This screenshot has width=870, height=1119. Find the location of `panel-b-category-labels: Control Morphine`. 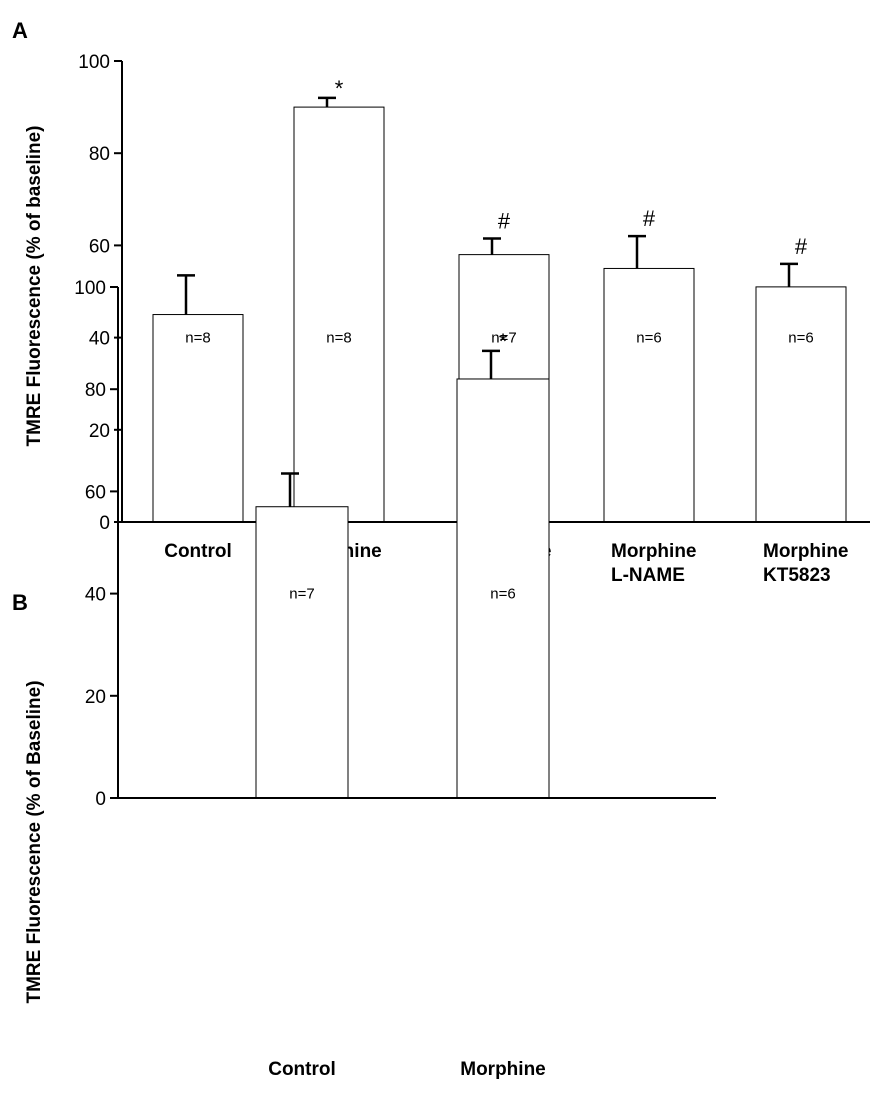

panel-b-category-labels: Control Morphine is located at coordinates (407, 1069).